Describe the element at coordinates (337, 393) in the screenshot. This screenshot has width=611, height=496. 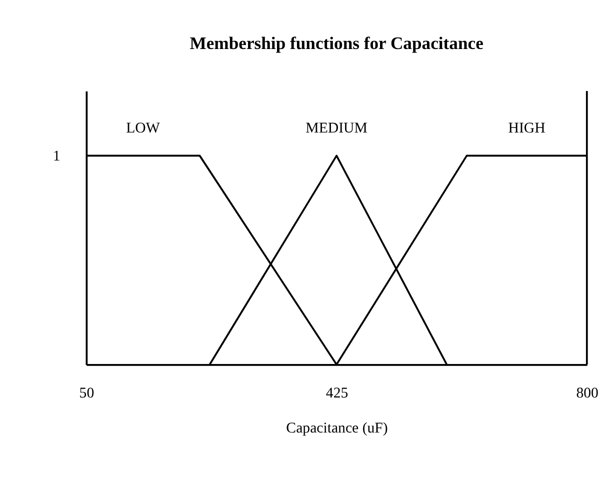
I see `x-tick-label: 425` at that location.